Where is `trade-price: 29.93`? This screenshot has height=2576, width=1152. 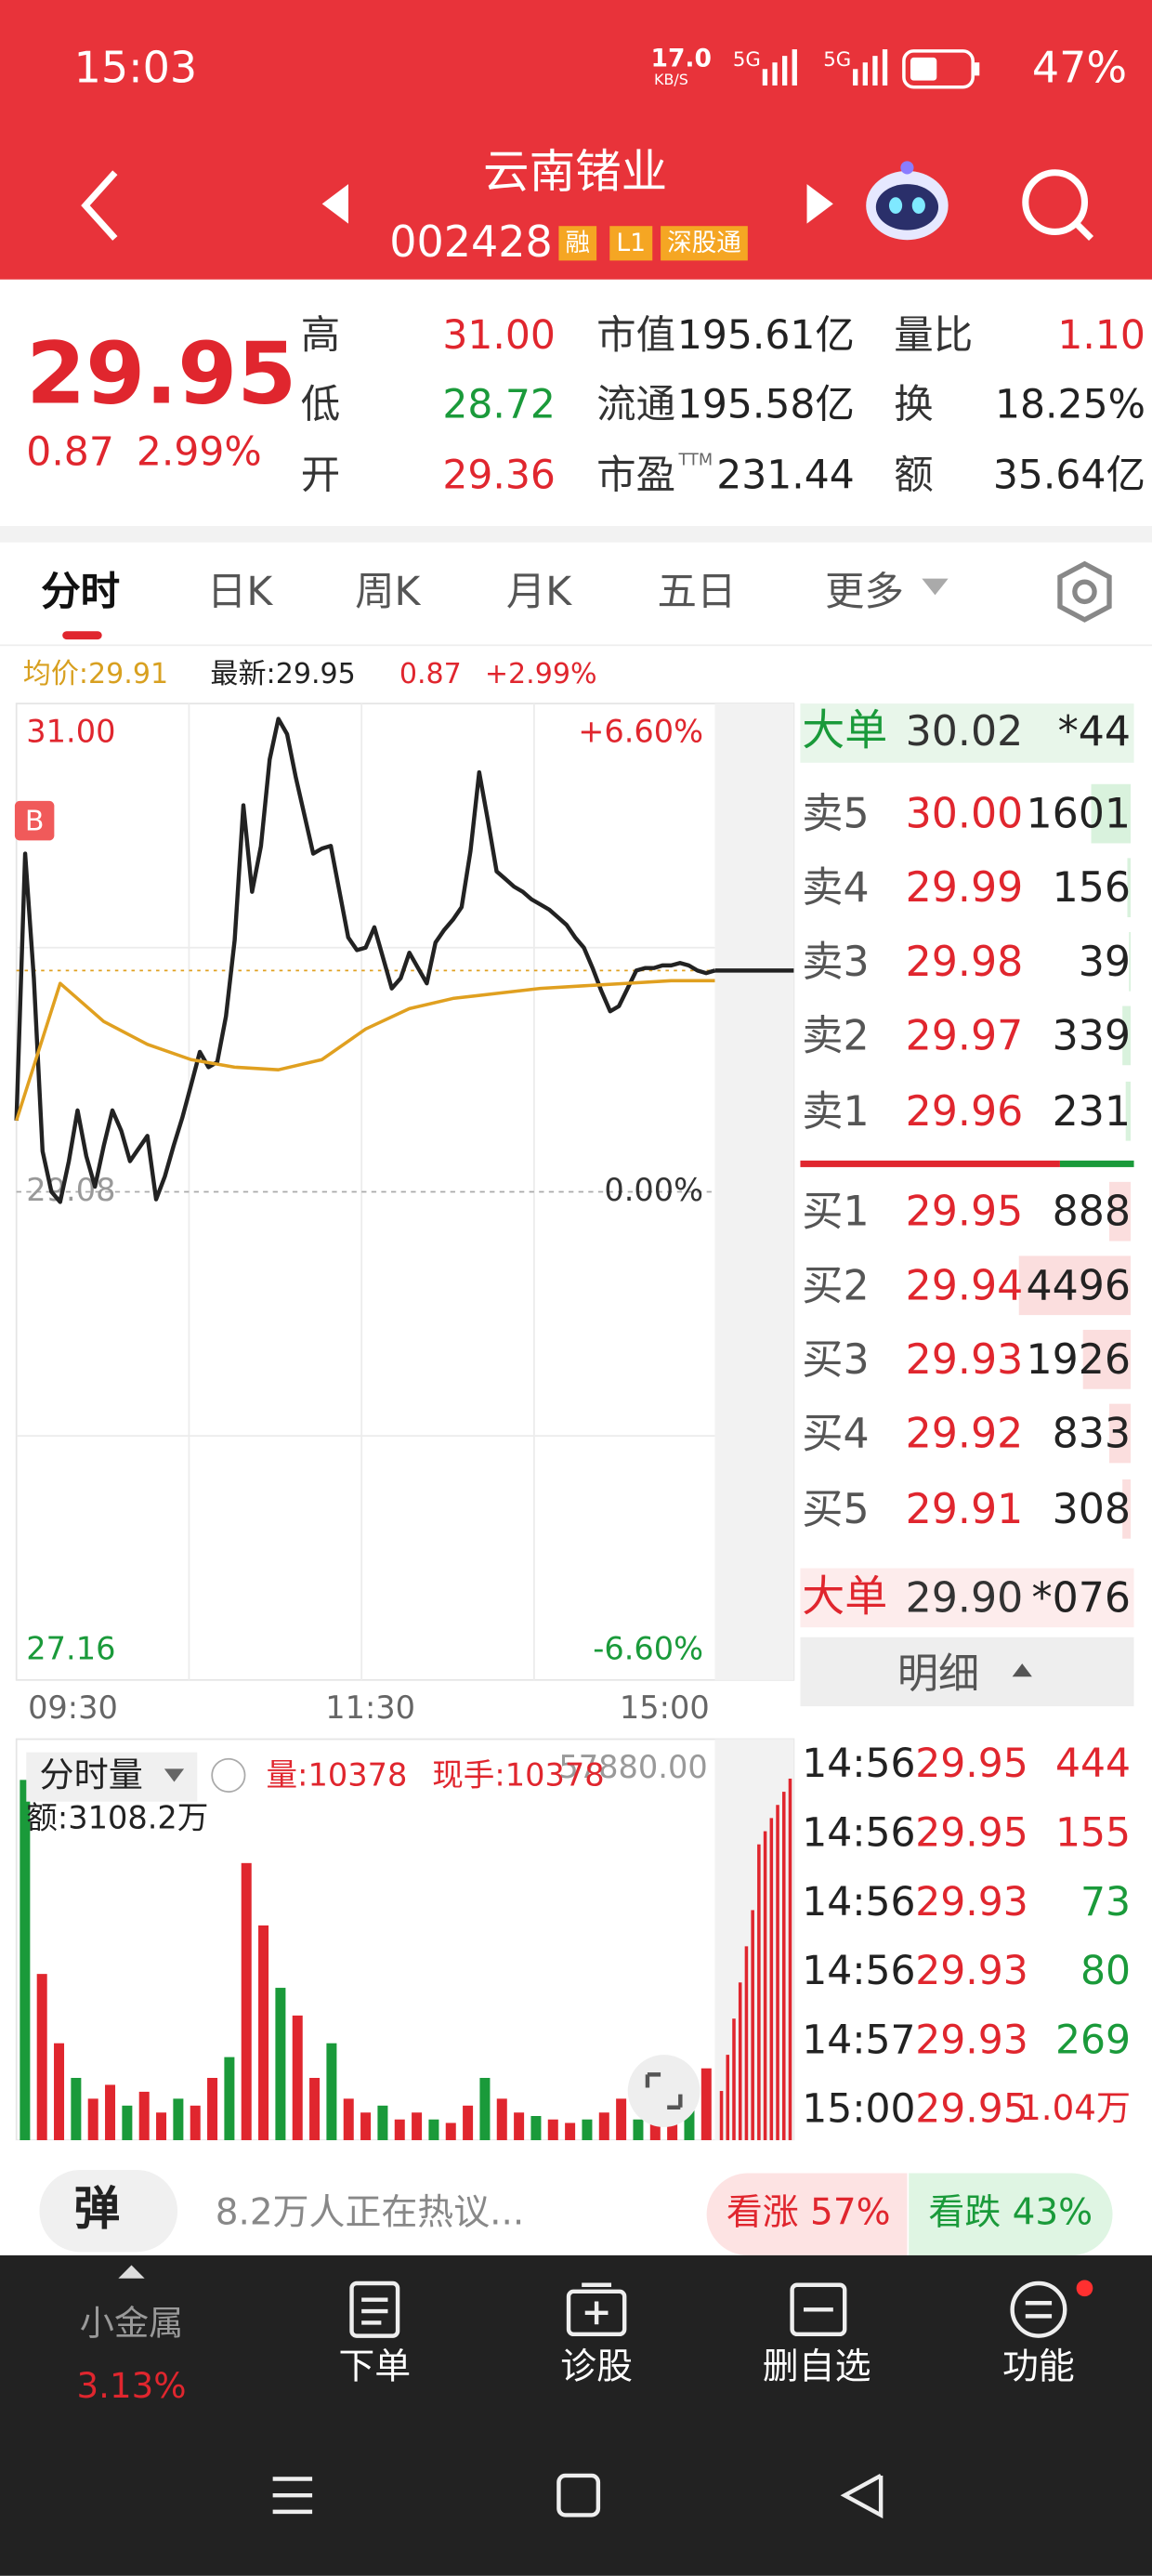 trade-price: 29.93 is located at coordinates (971, 1971).